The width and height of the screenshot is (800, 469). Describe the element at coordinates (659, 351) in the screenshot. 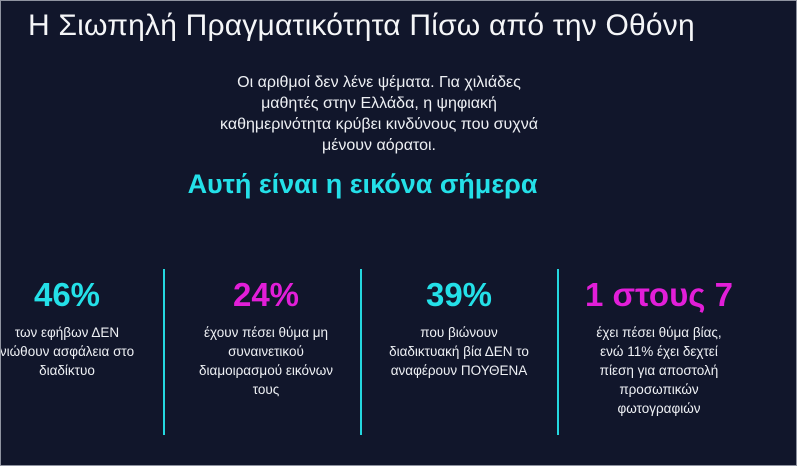

I see `stat-description-line: ενώ 11% έχει δεχτεί` at that location.